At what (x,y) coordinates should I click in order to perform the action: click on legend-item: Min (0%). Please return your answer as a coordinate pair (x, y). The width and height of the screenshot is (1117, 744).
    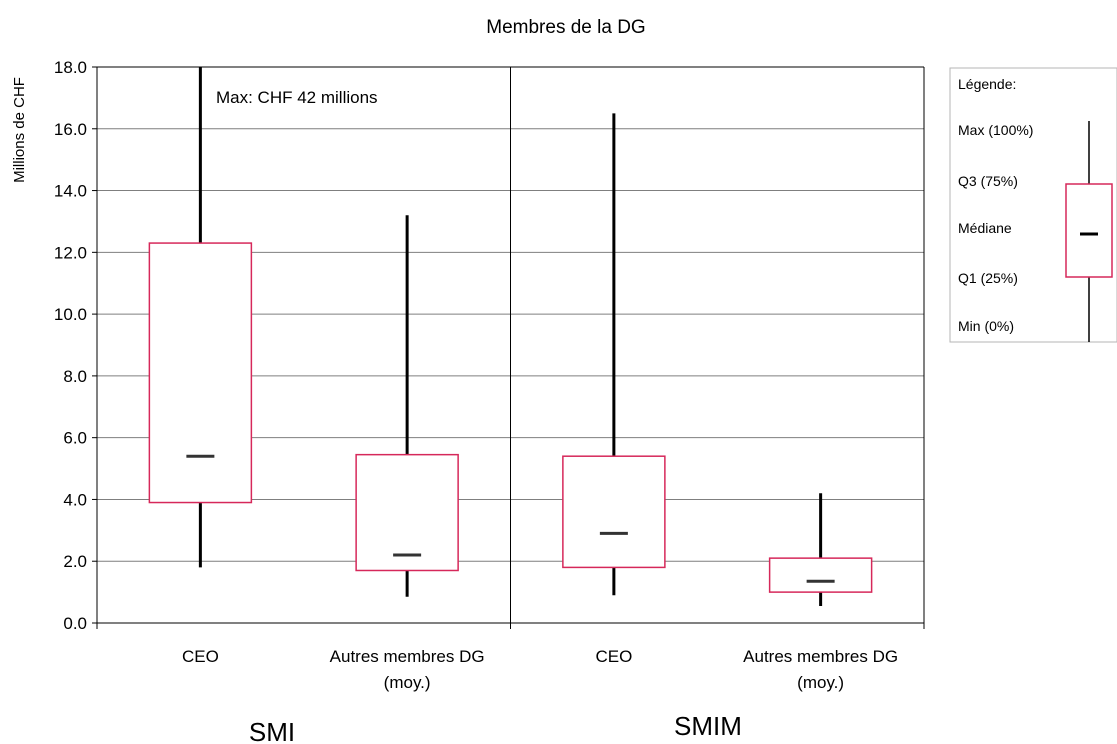
    Looking at the image, I should click on (986, 326).